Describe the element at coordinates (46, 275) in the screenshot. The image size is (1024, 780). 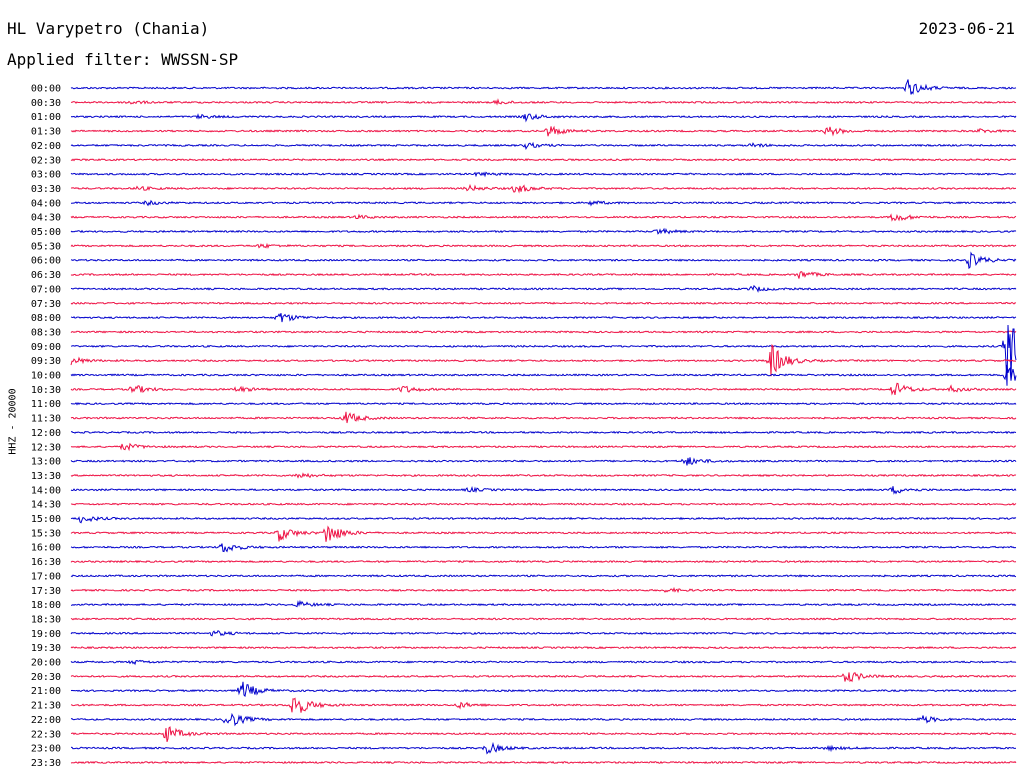
I see `time-tick-label: 06:30` at that location.